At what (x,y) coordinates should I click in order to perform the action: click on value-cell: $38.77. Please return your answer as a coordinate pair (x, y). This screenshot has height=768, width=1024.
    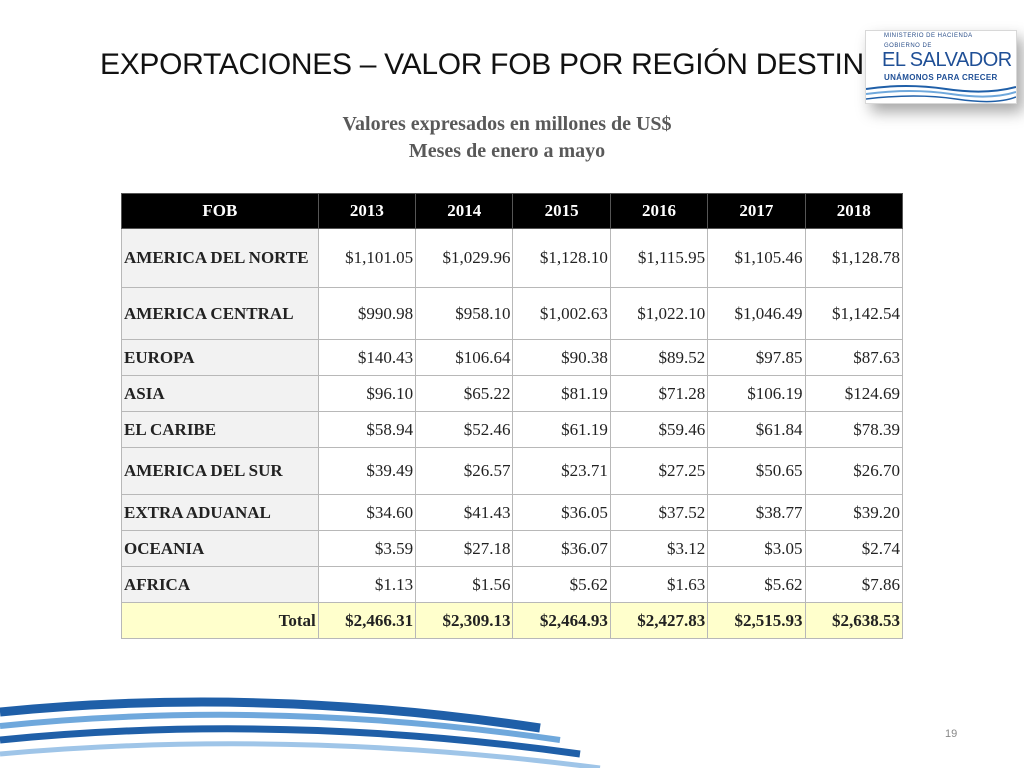
    Looking at the image, I should click on (756, 512).